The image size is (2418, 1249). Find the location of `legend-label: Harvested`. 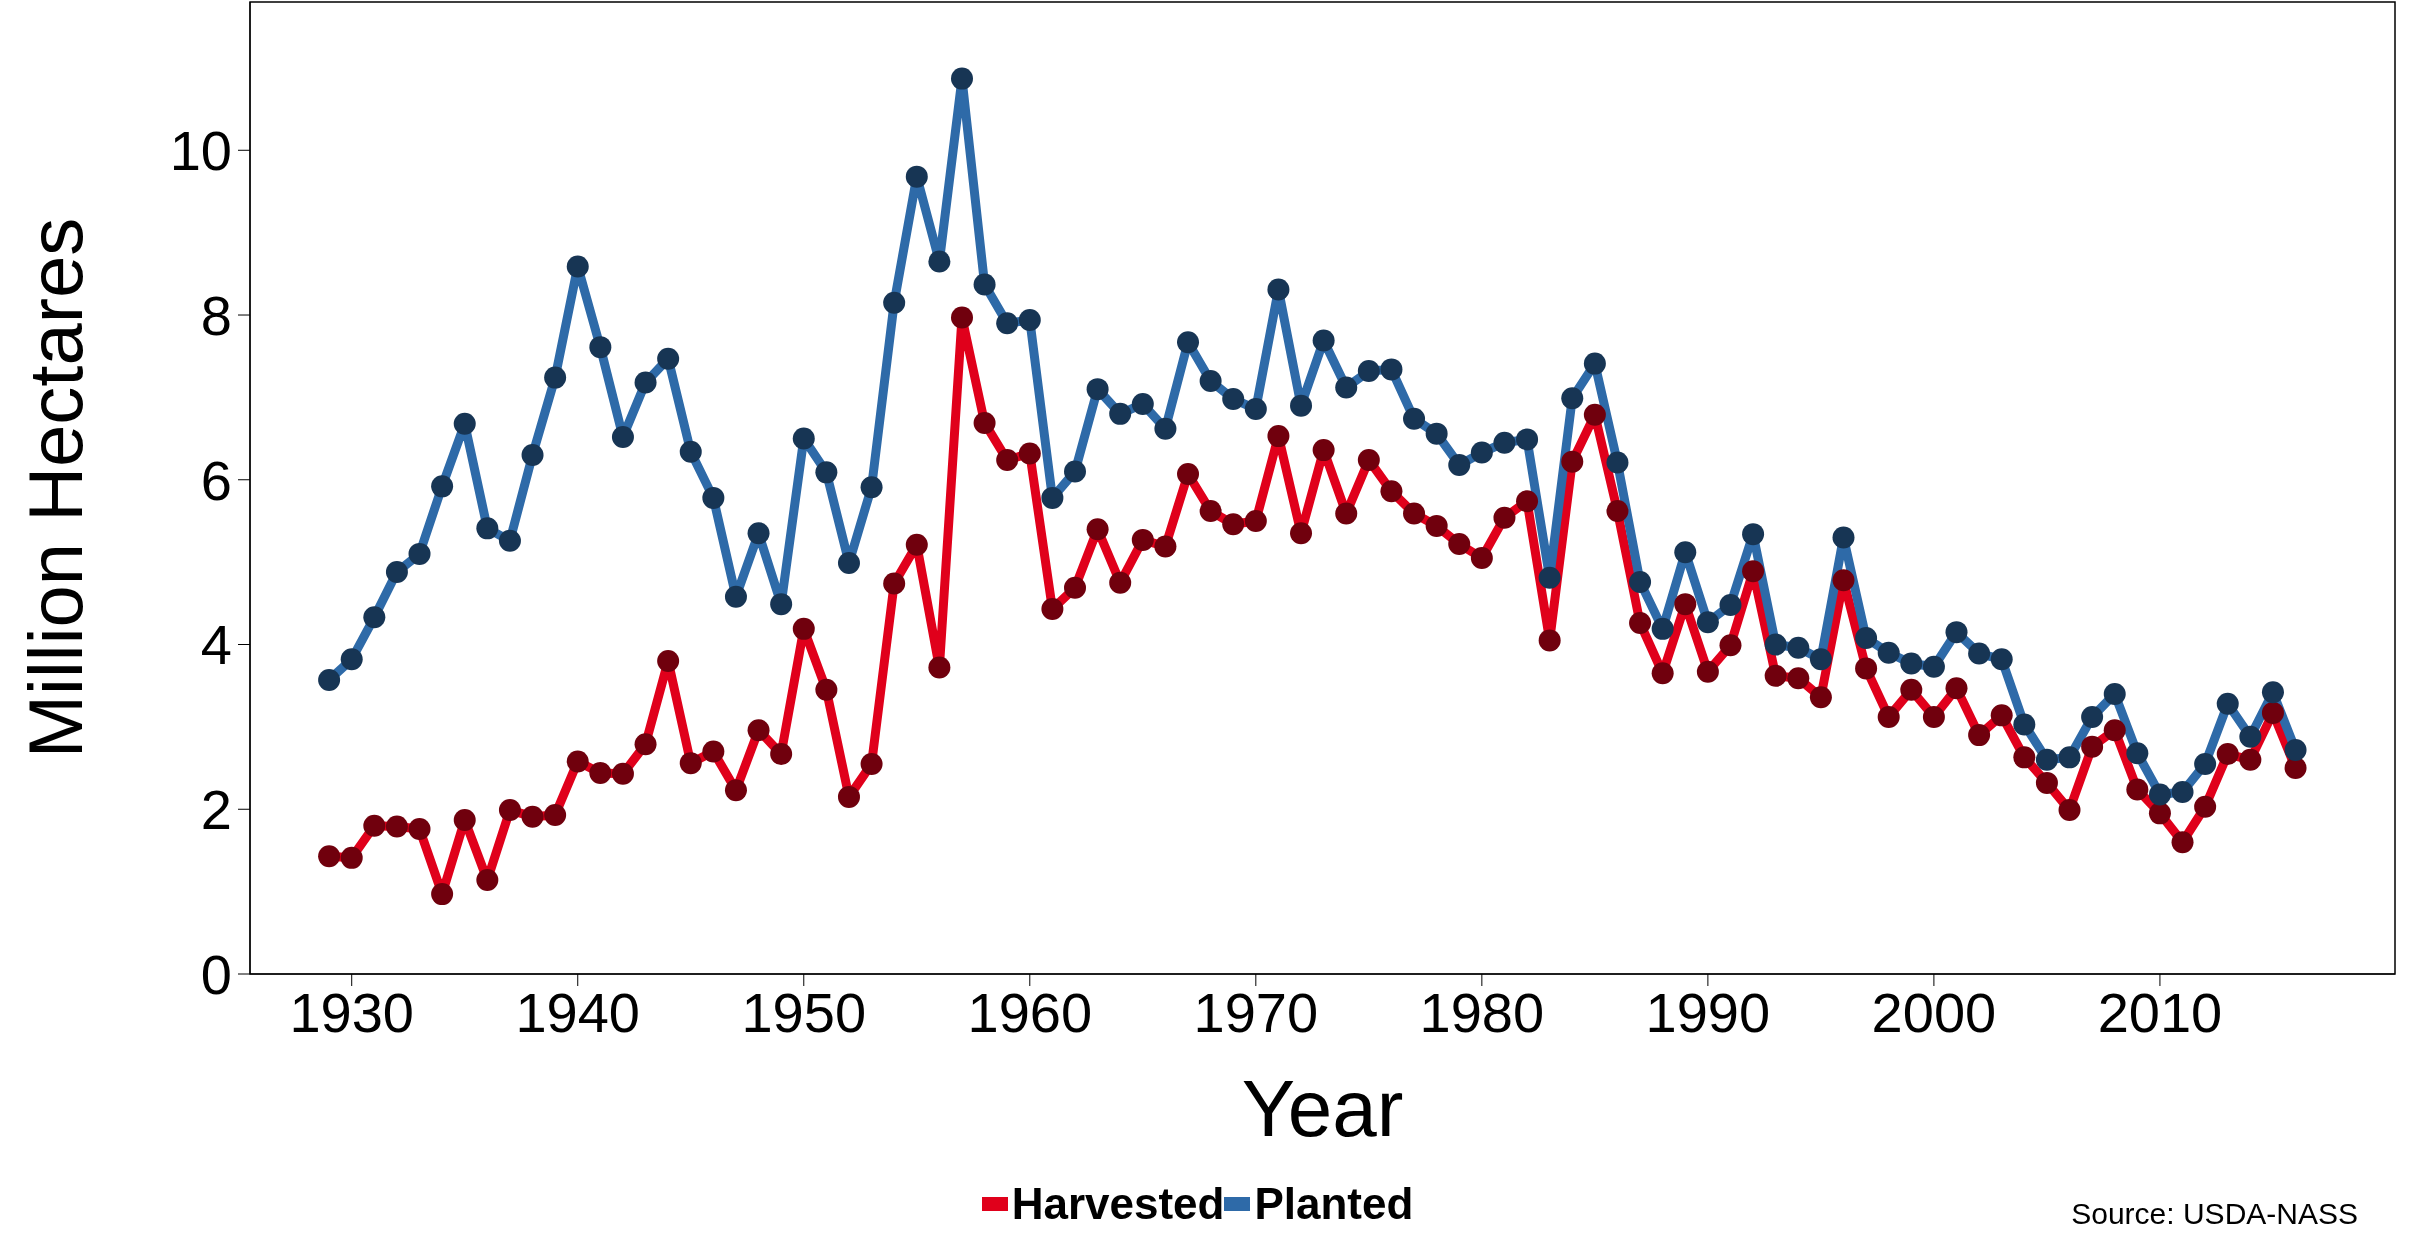

legend-label: Harvested is located at coordinates (1118, 1204).